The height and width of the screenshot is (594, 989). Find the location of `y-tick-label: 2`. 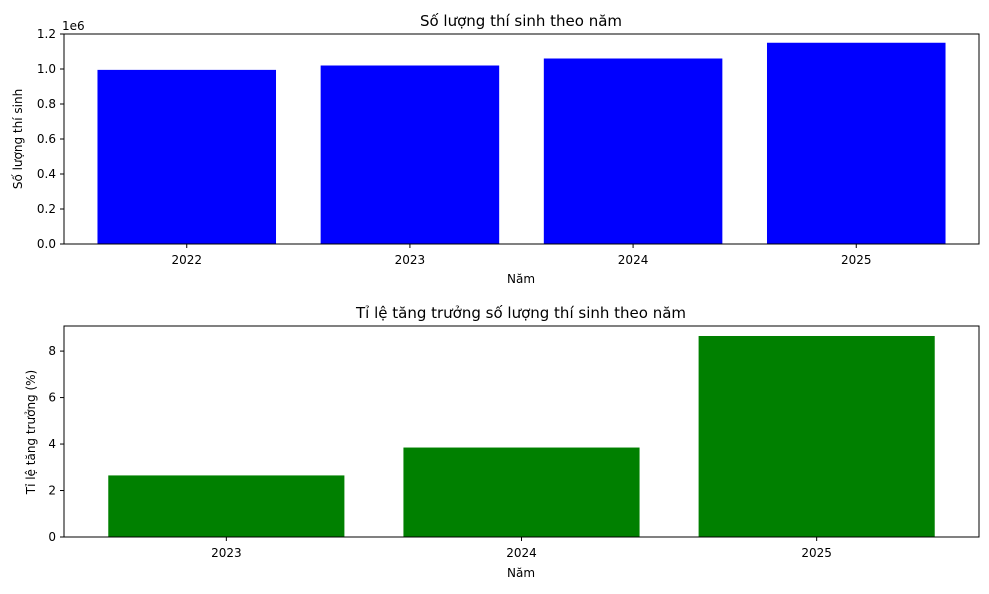

y-tick-label: 2 is located at coordinates (52, 491).